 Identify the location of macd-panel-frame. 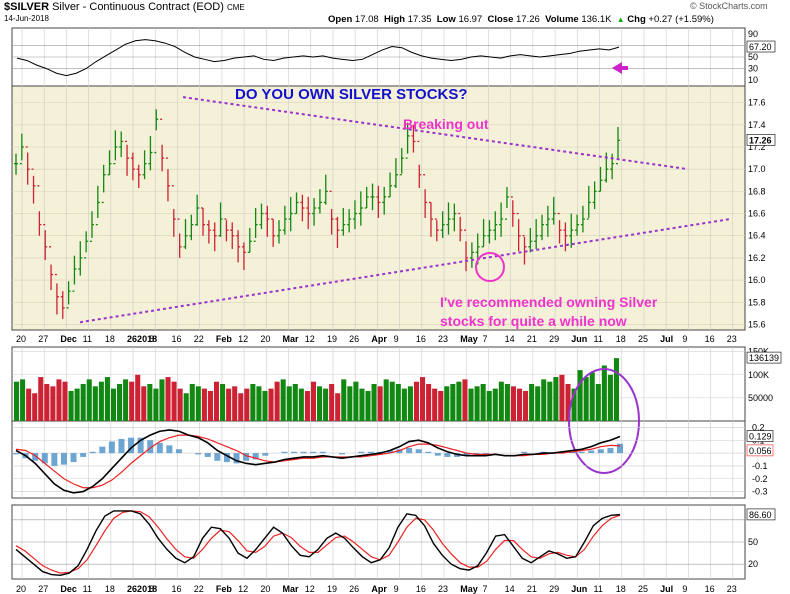
(378, 459).